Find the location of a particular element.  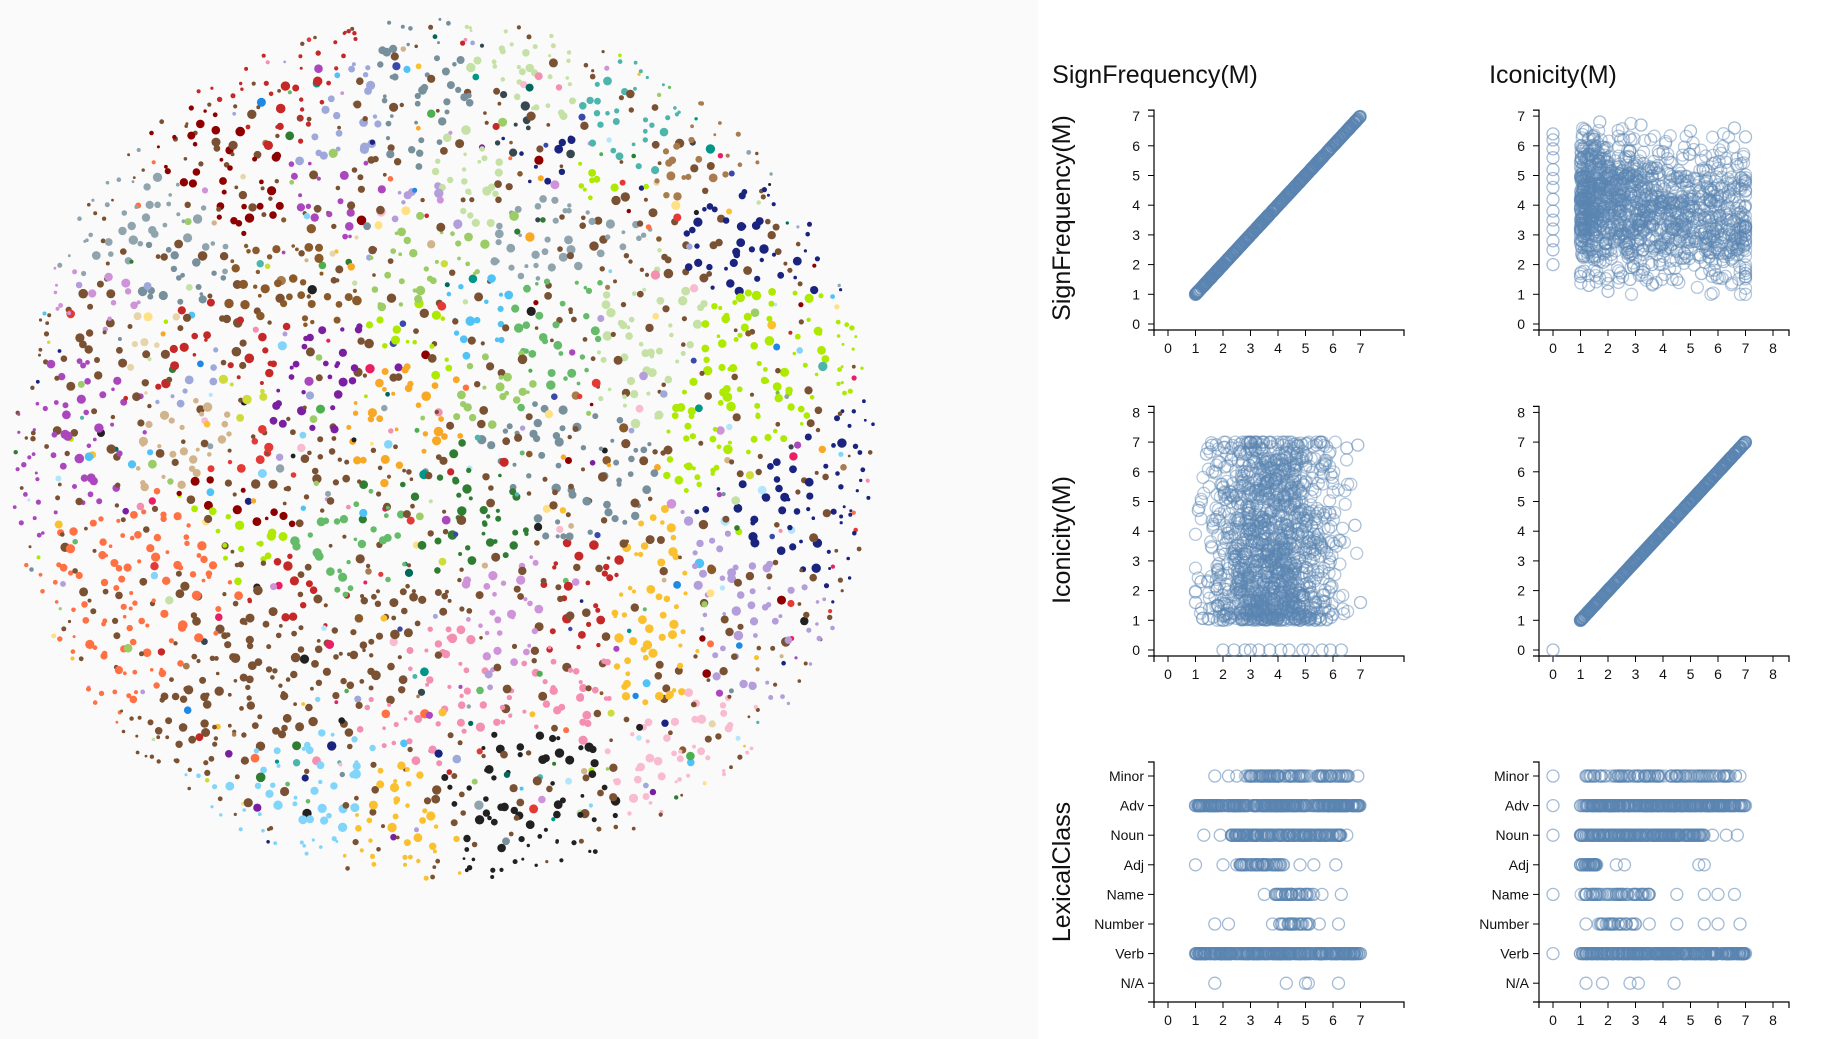

x-tick-label: 2 is located at coordinates (1608, 674).